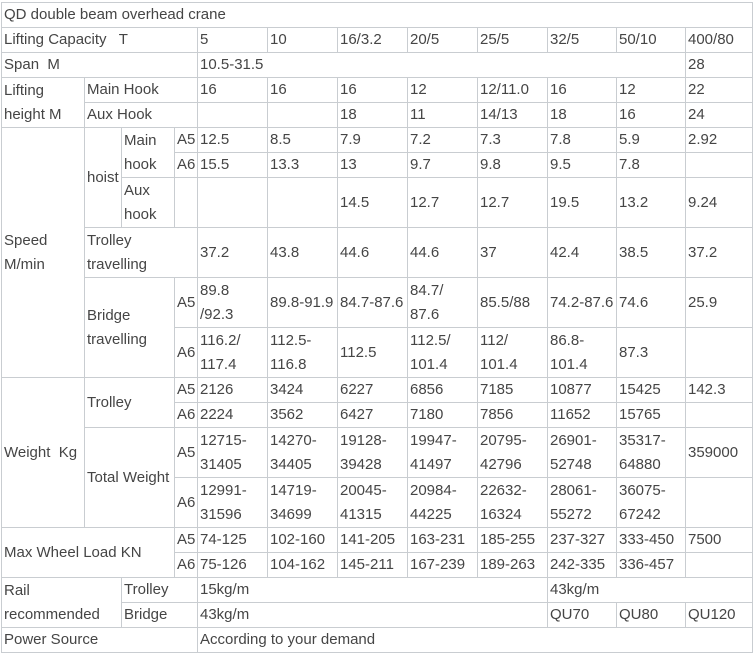  I want to click on table-cell: 25.9, so click(718, 302).